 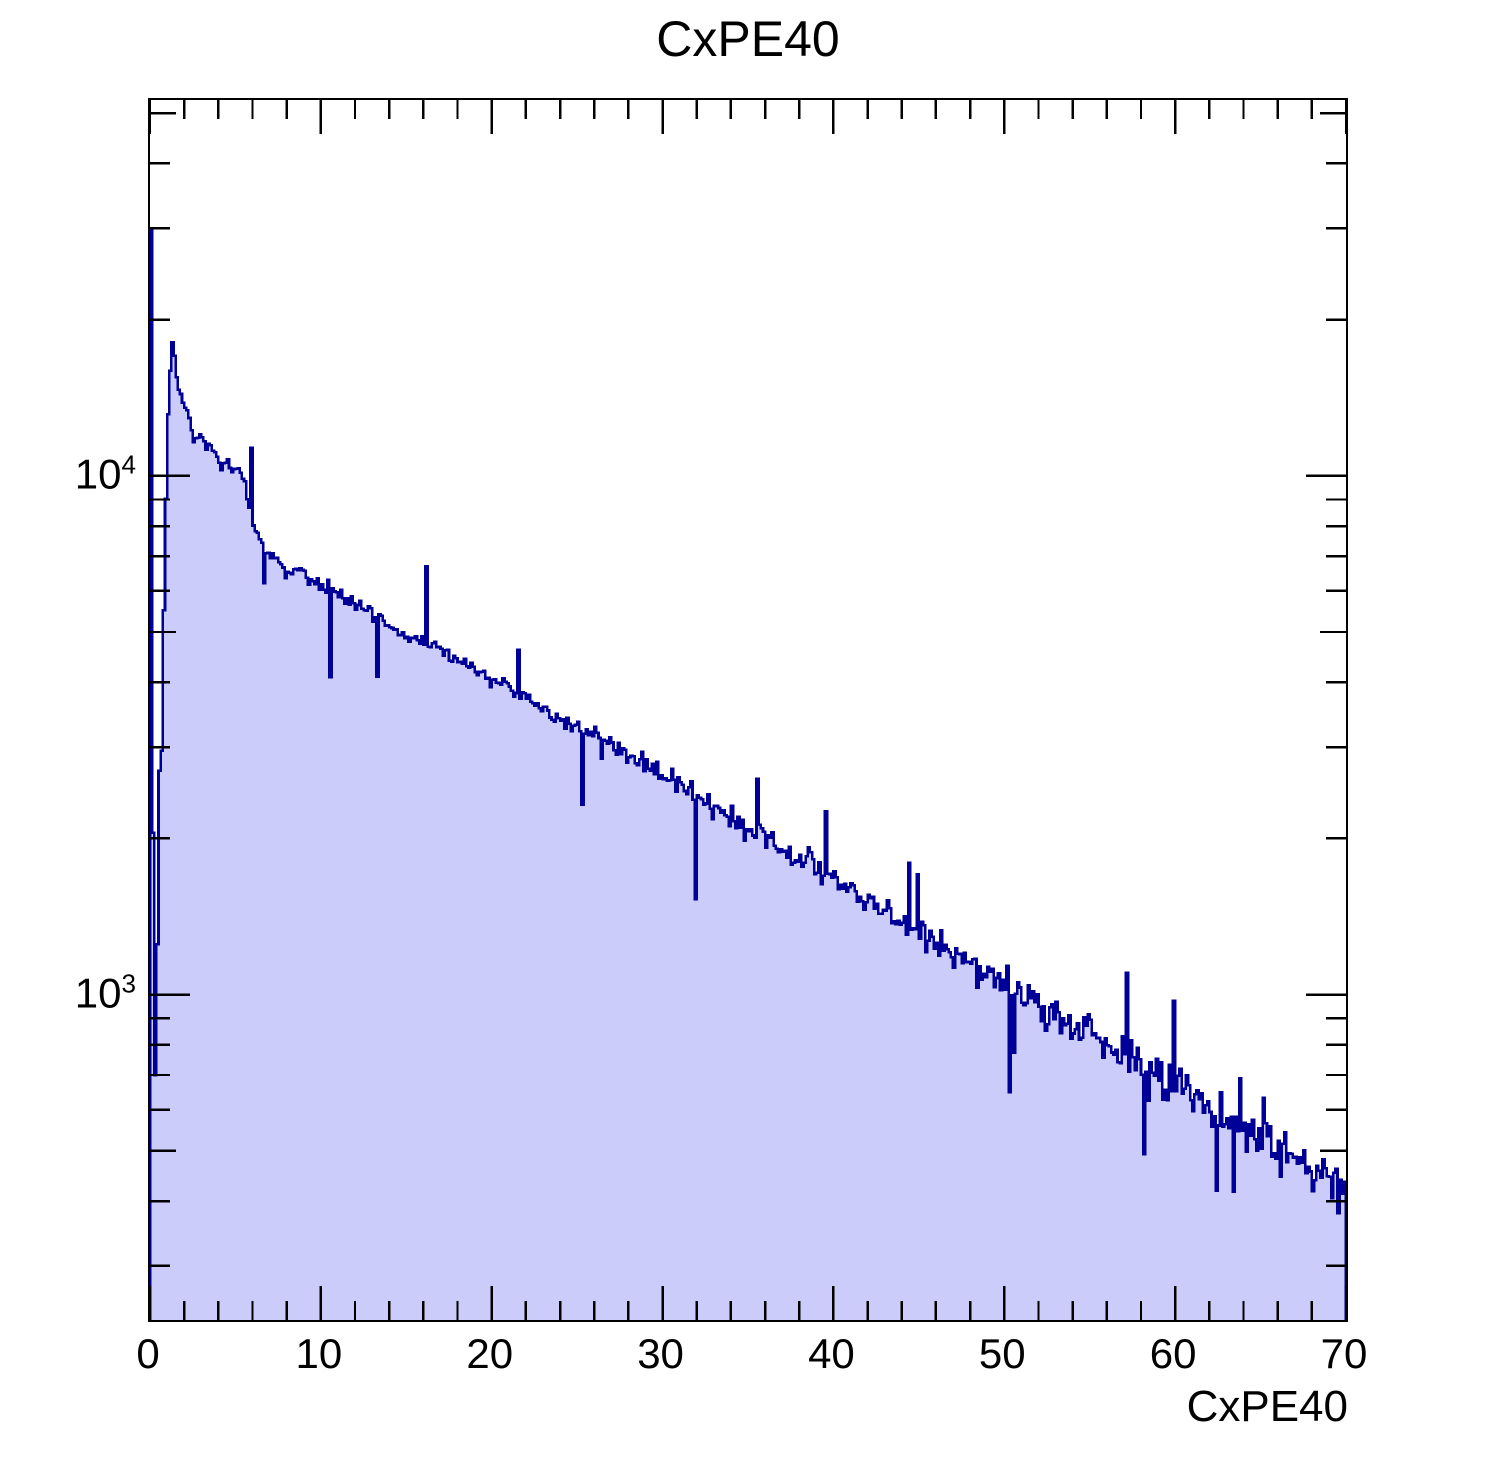 What do you see at coordinates (319, 1353) in the screenshot?
I see `x-tick-label: 10` at bounding box center [319, 1353].